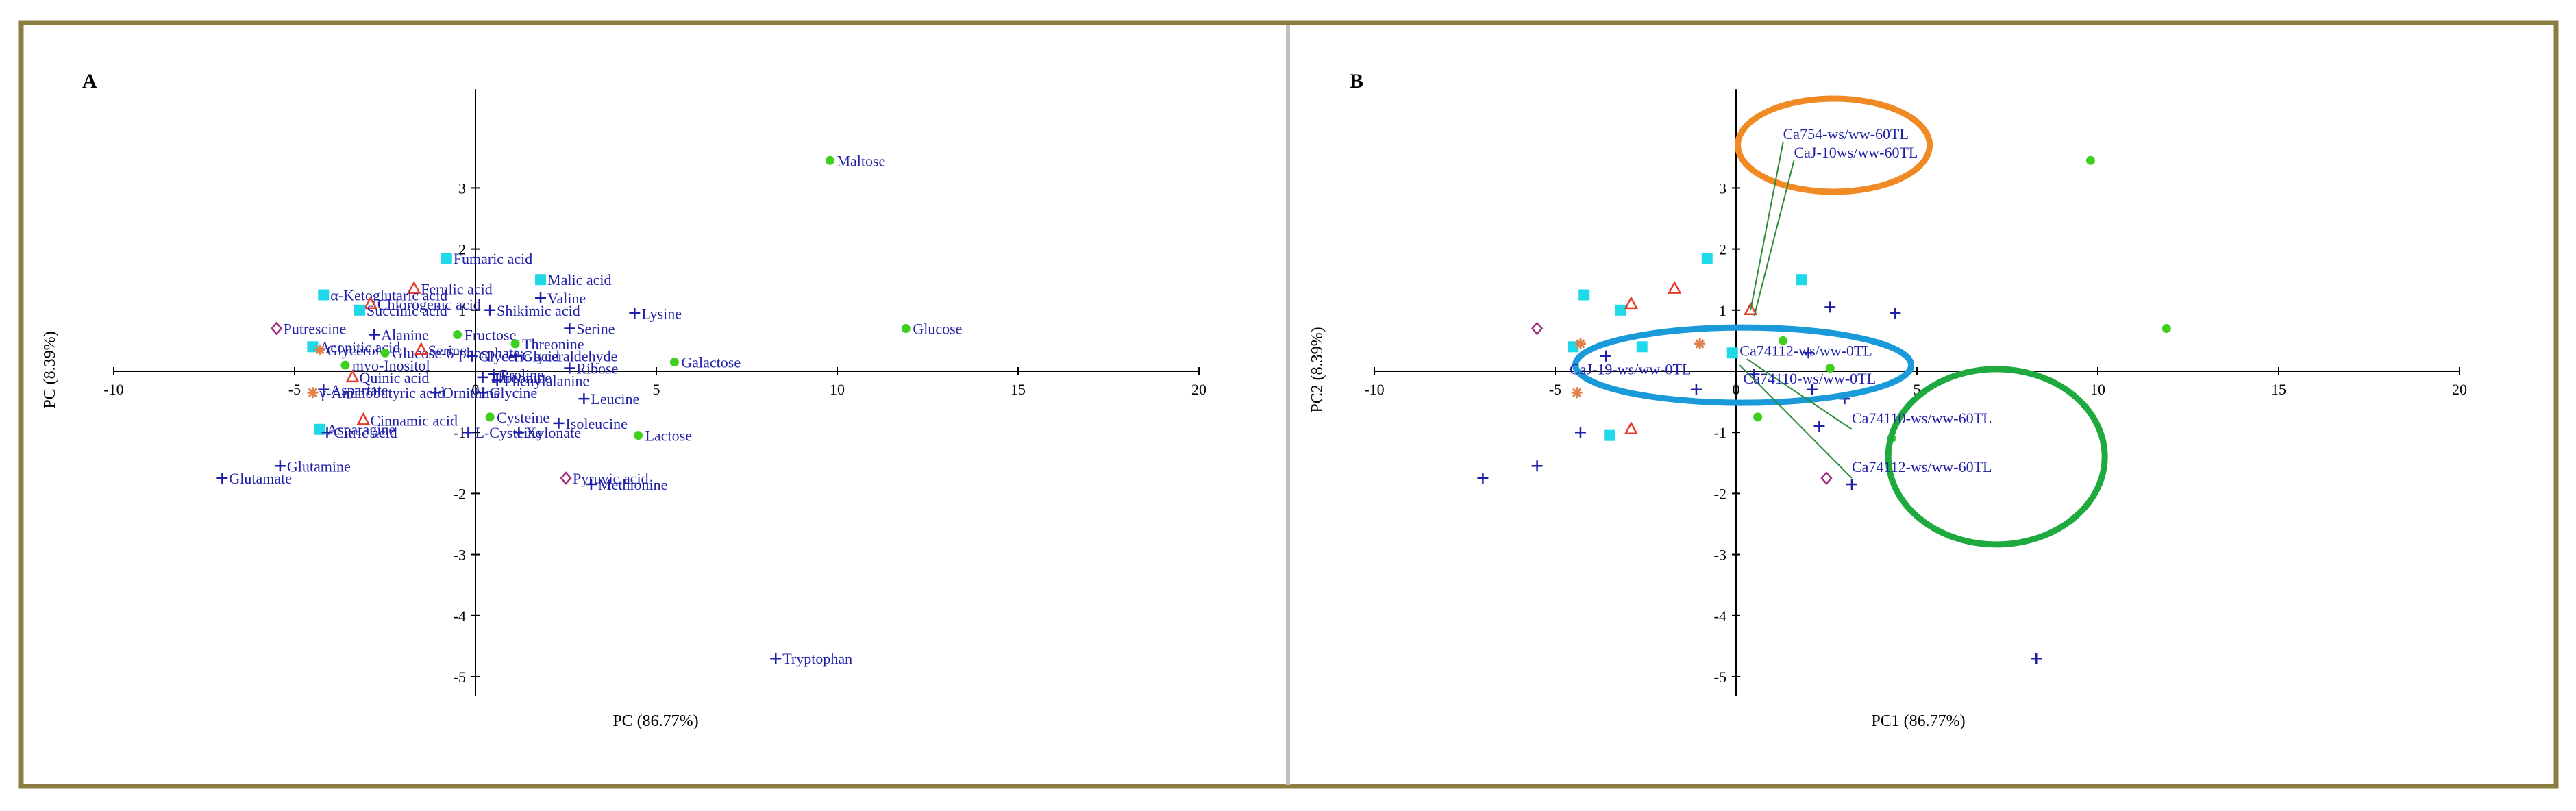  Describe the element at coordinates (523, 417) in the screenshot. I see `point-label: Cysteine` at that location.